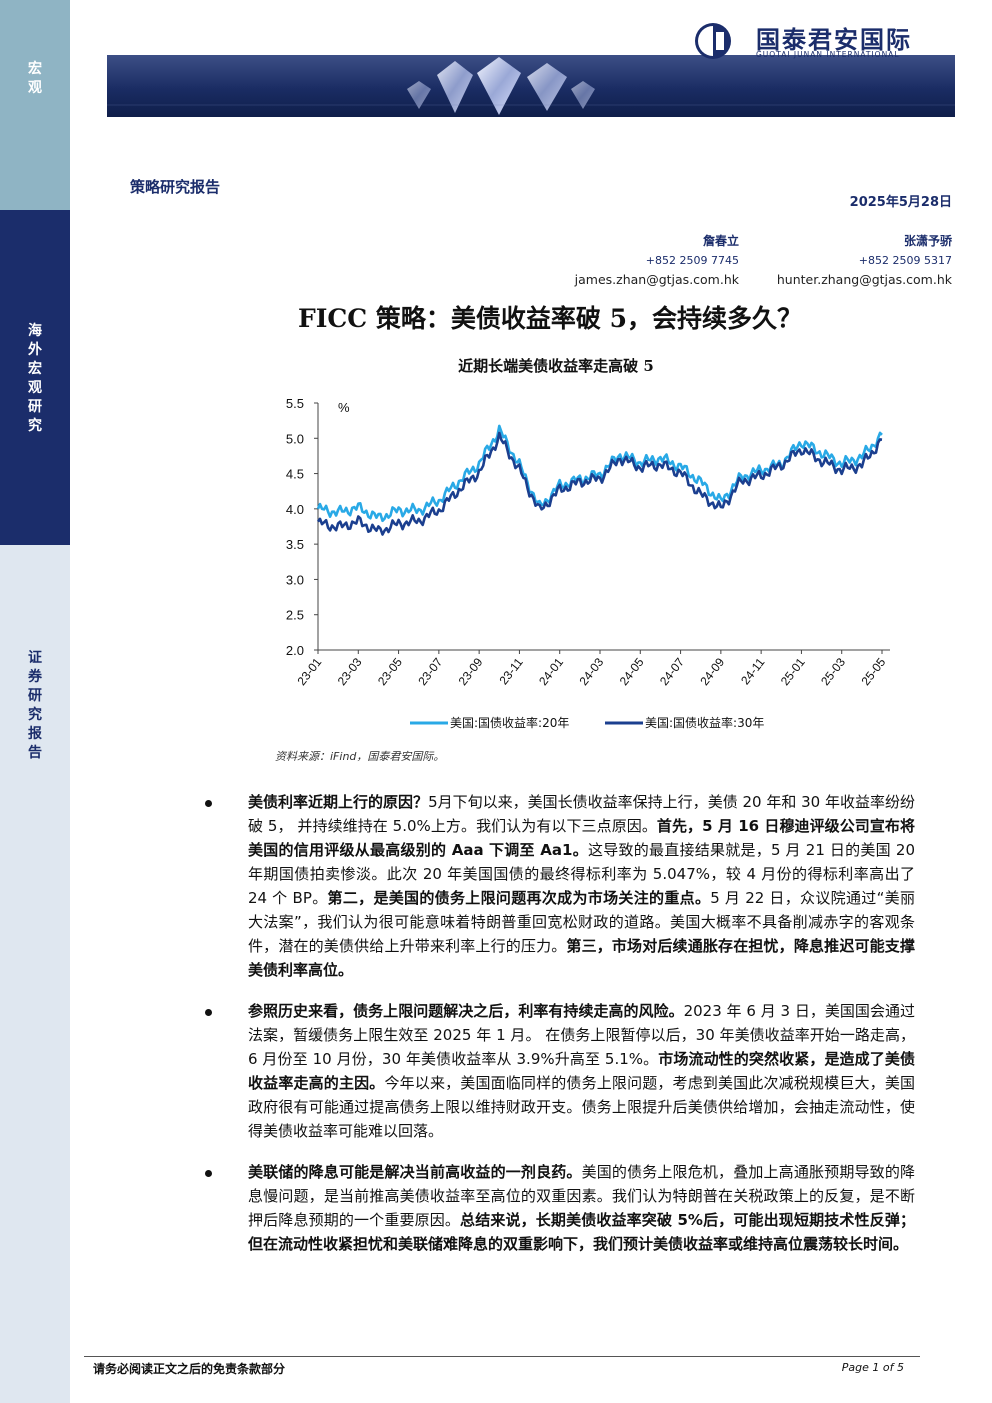 The height and width of the screenshot is (1403, 992). I want to click on author-email: james.zhan@gtjas.com.hk, so click(656, 279).